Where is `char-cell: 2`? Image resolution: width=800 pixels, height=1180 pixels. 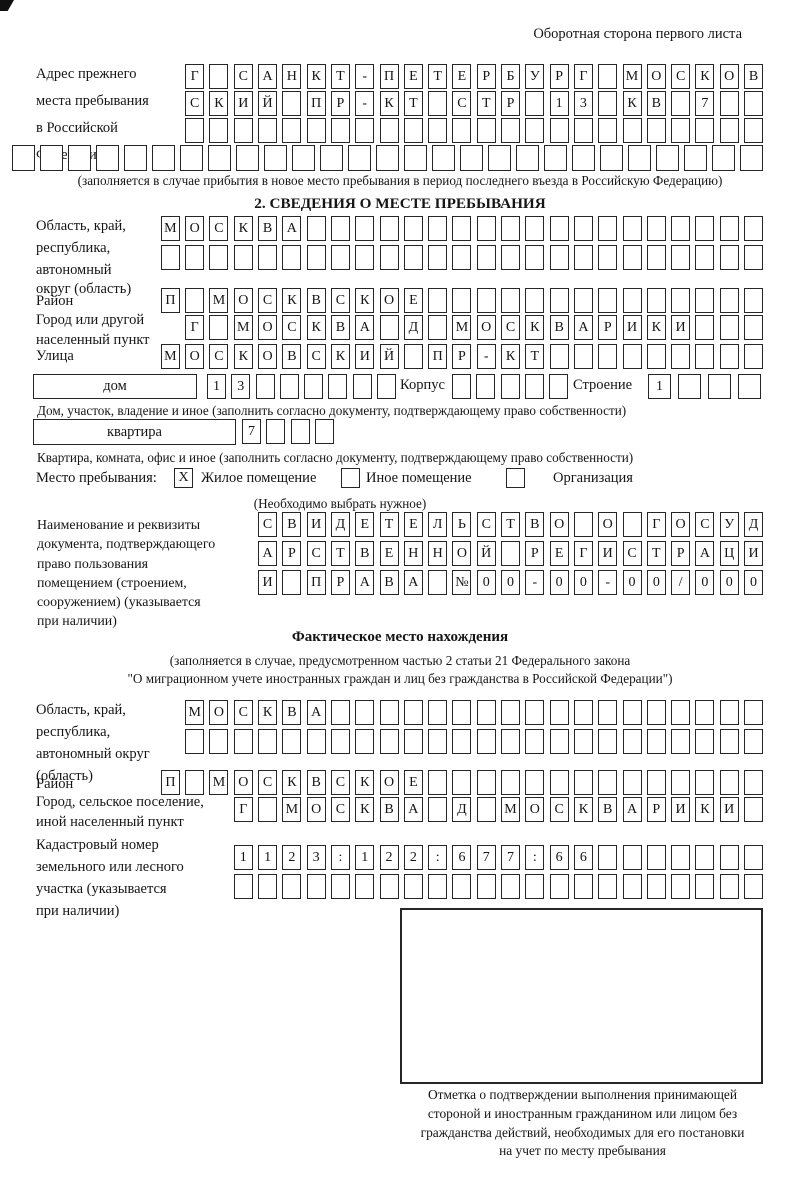
char-cell: 2 is located at coordinates (292, 857).